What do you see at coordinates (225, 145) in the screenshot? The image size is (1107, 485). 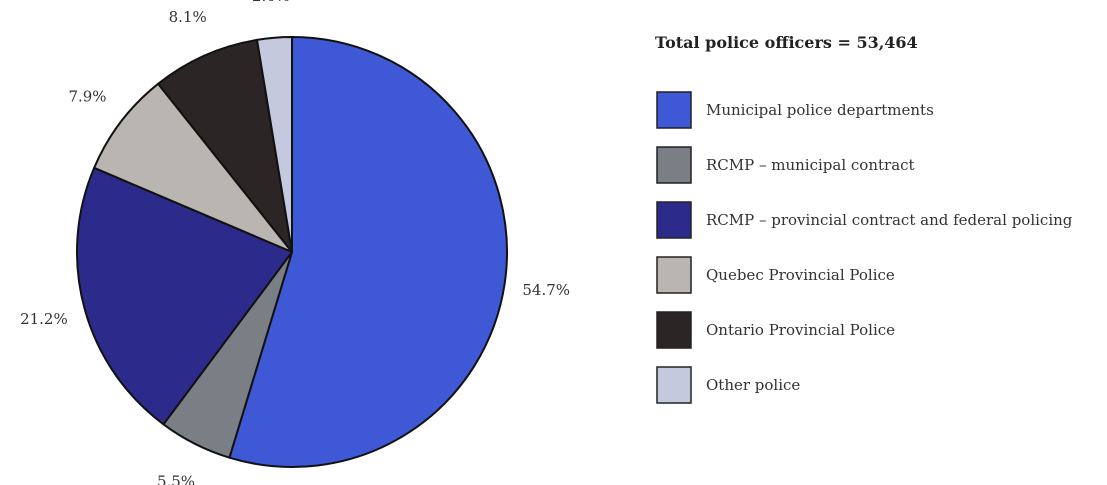 I see `pie-slice-ontario-provincial-police` at bounding box center [225, 145].